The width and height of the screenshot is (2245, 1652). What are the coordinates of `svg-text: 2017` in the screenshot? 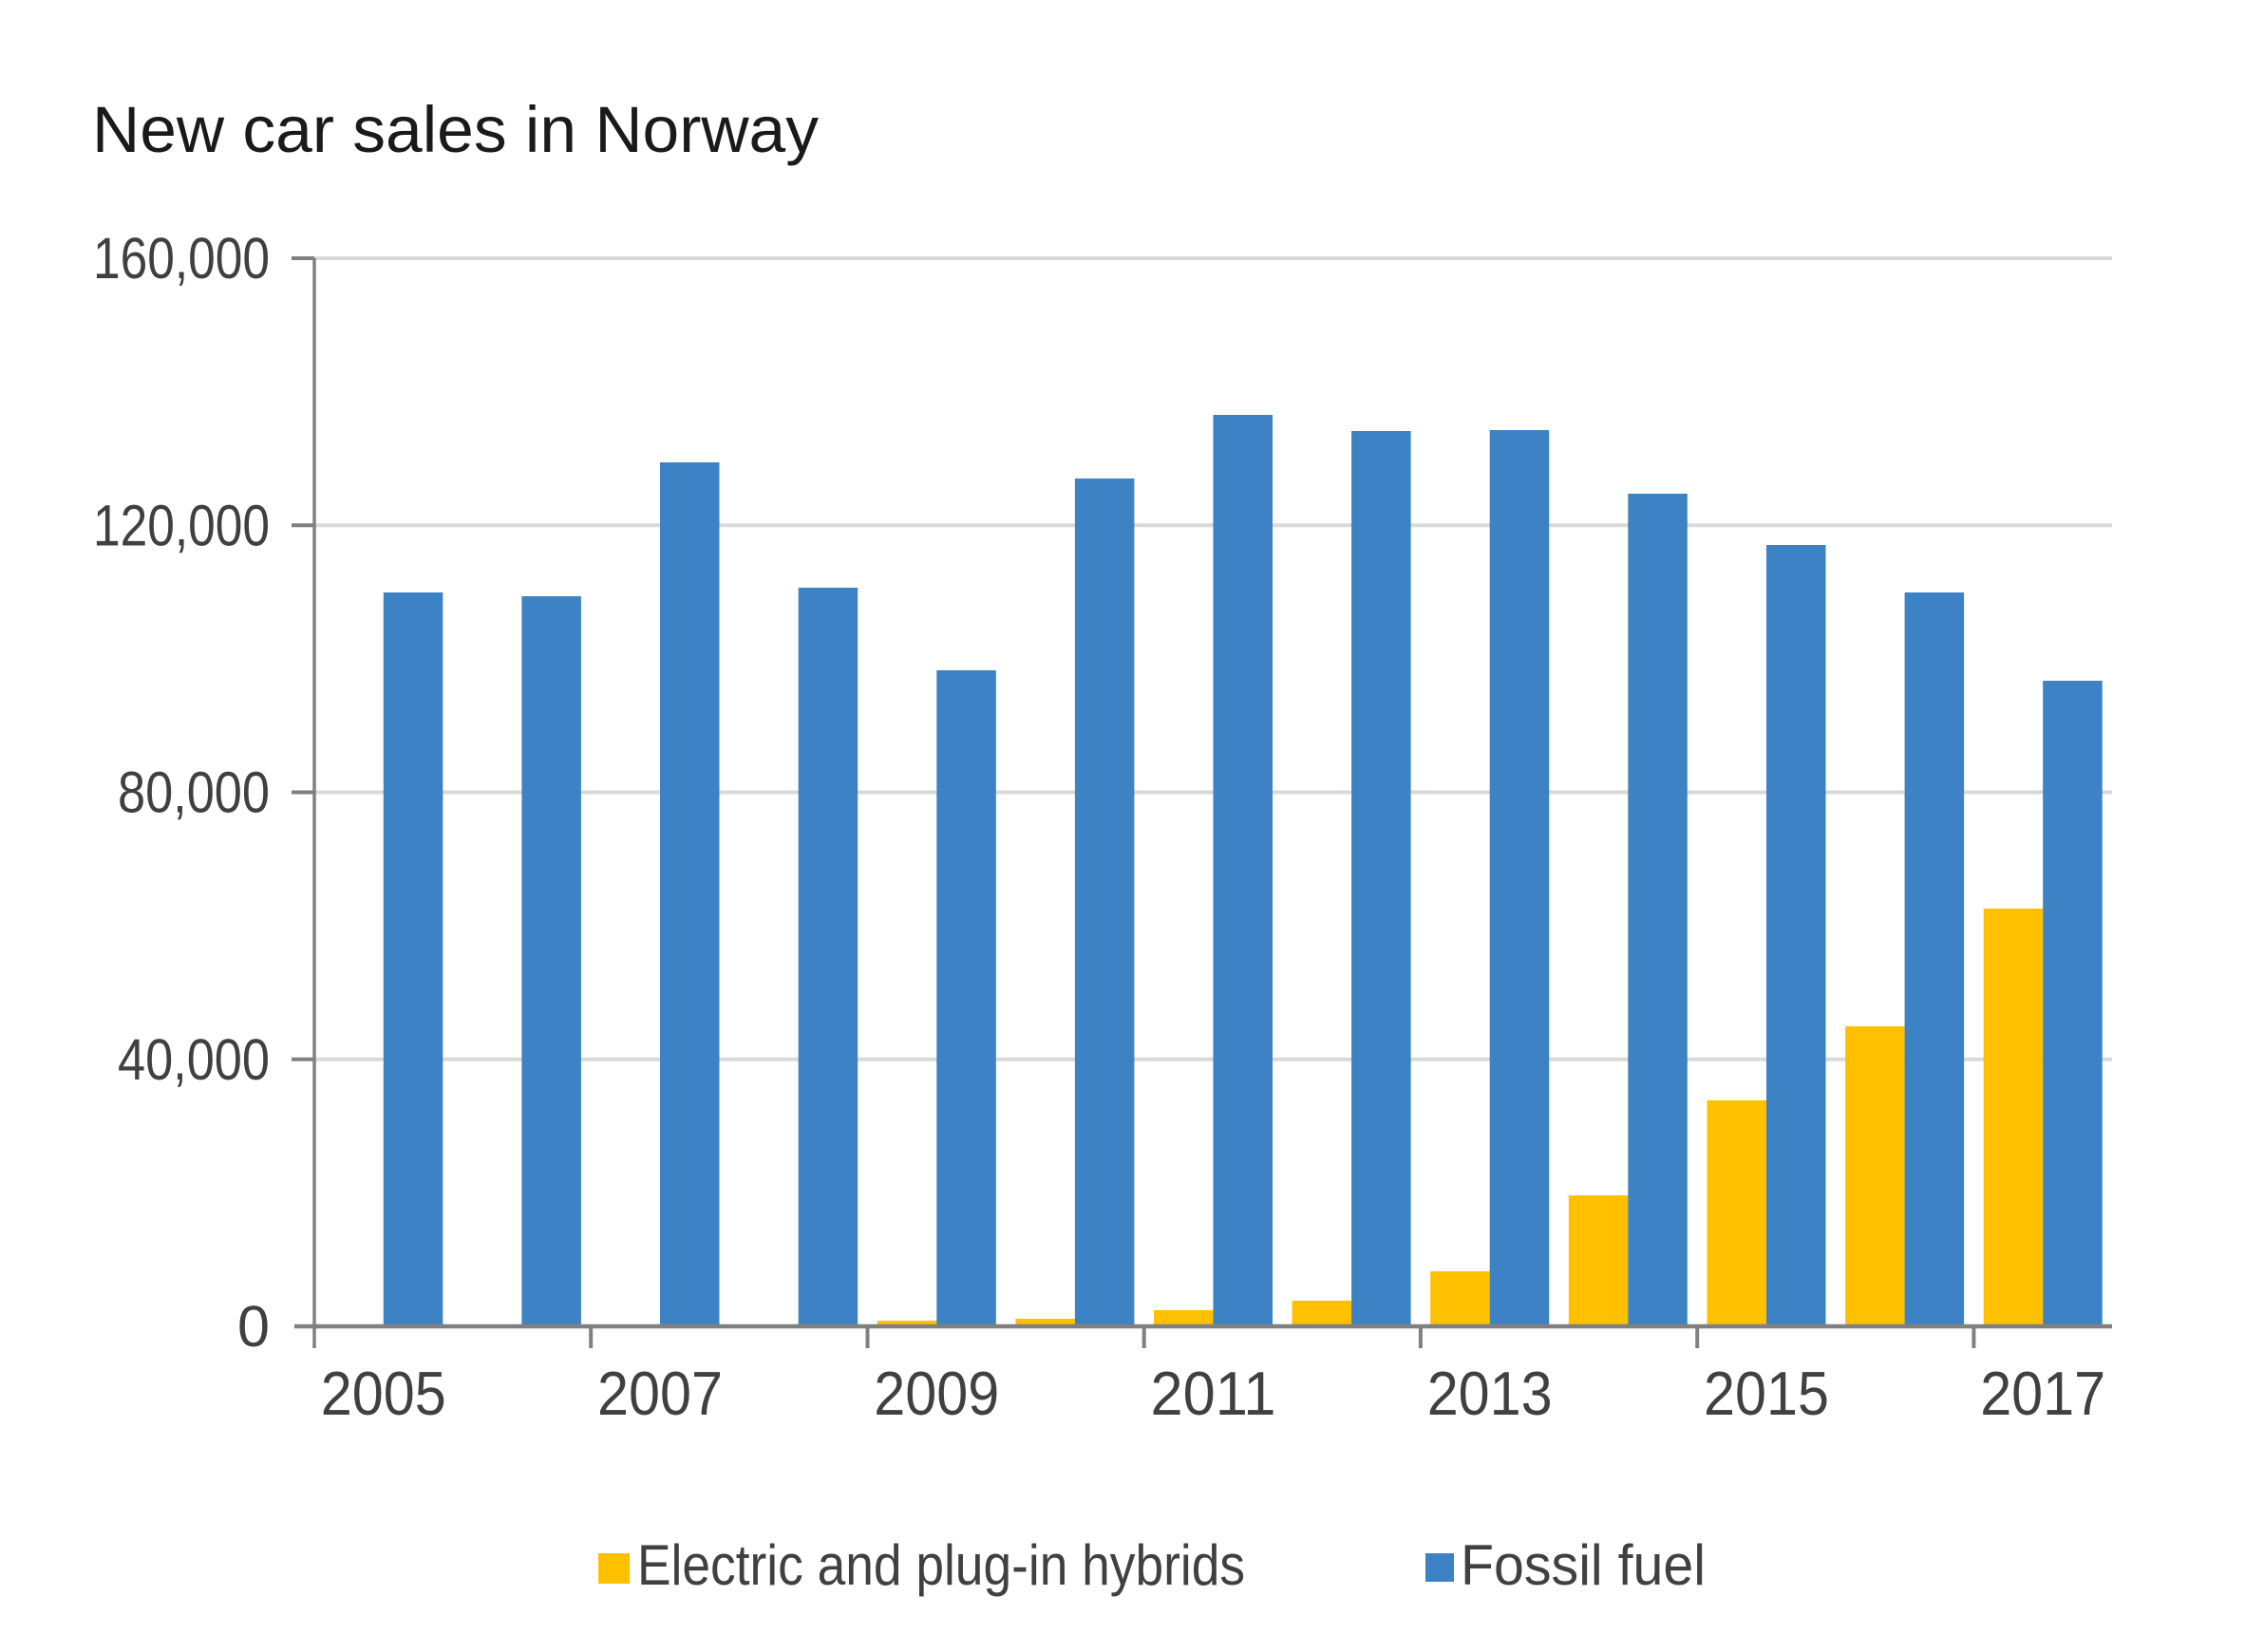 It's located at (2042, 1393).